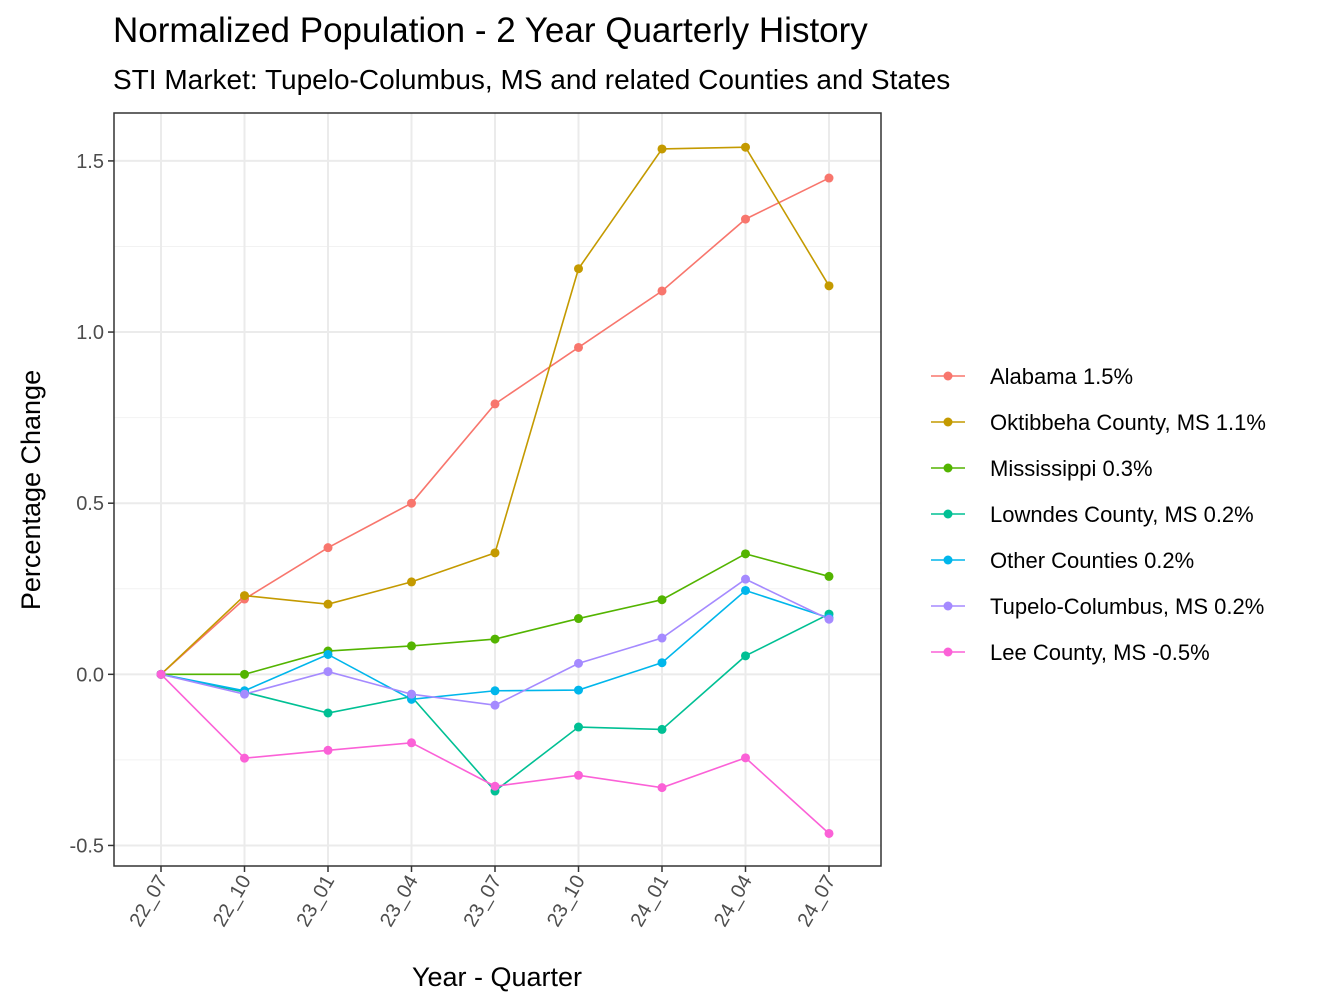 The width and height of the screenshot is (1344, 1008). Describe the element at coordinates (148, 901) in the screenshot. I see `x-tick-label: 22_07` at that location.